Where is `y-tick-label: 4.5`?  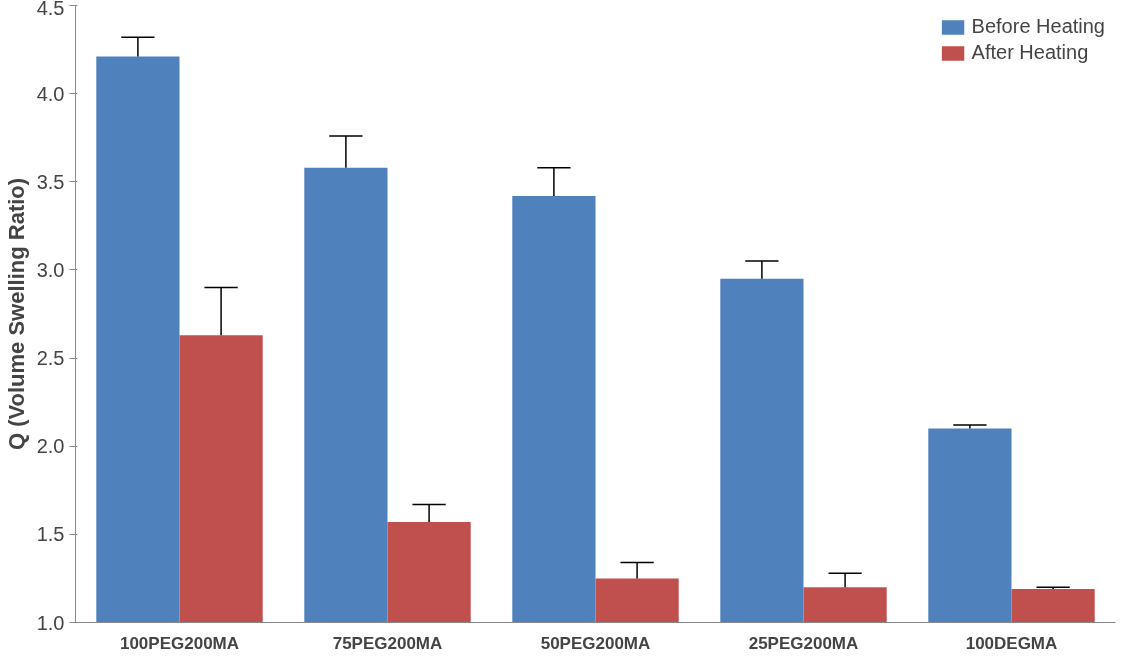
y-tick-label: 4.5 is located at coordinates (50, 9).